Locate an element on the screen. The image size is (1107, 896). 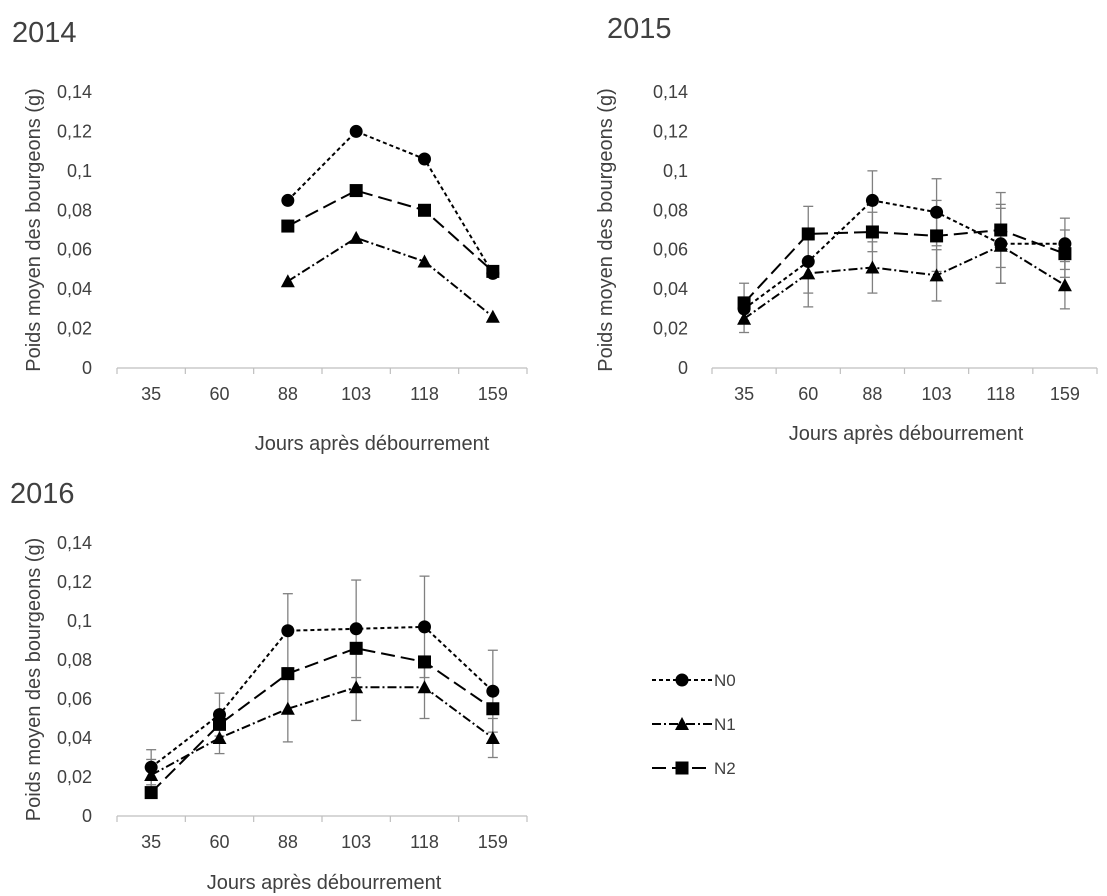
series-line-N1 is located at coordinates (322, 731).